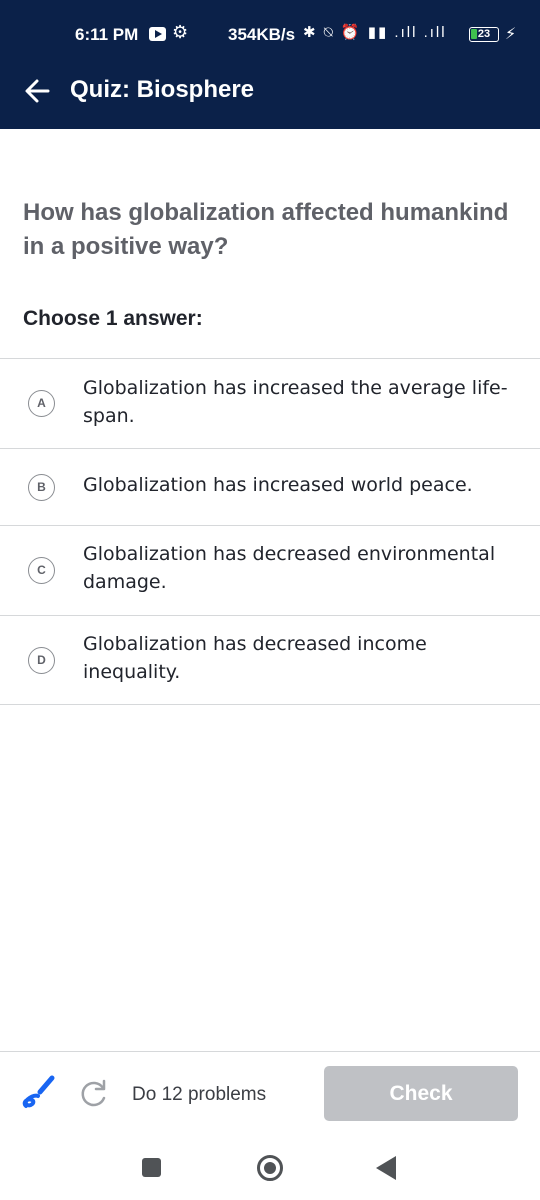 This screenshot has width=540, height=1200. What do you see at coordinates (41, 487) in the screenshot?
I see `choice-b-letter: B` at bounding box center [41, 487].